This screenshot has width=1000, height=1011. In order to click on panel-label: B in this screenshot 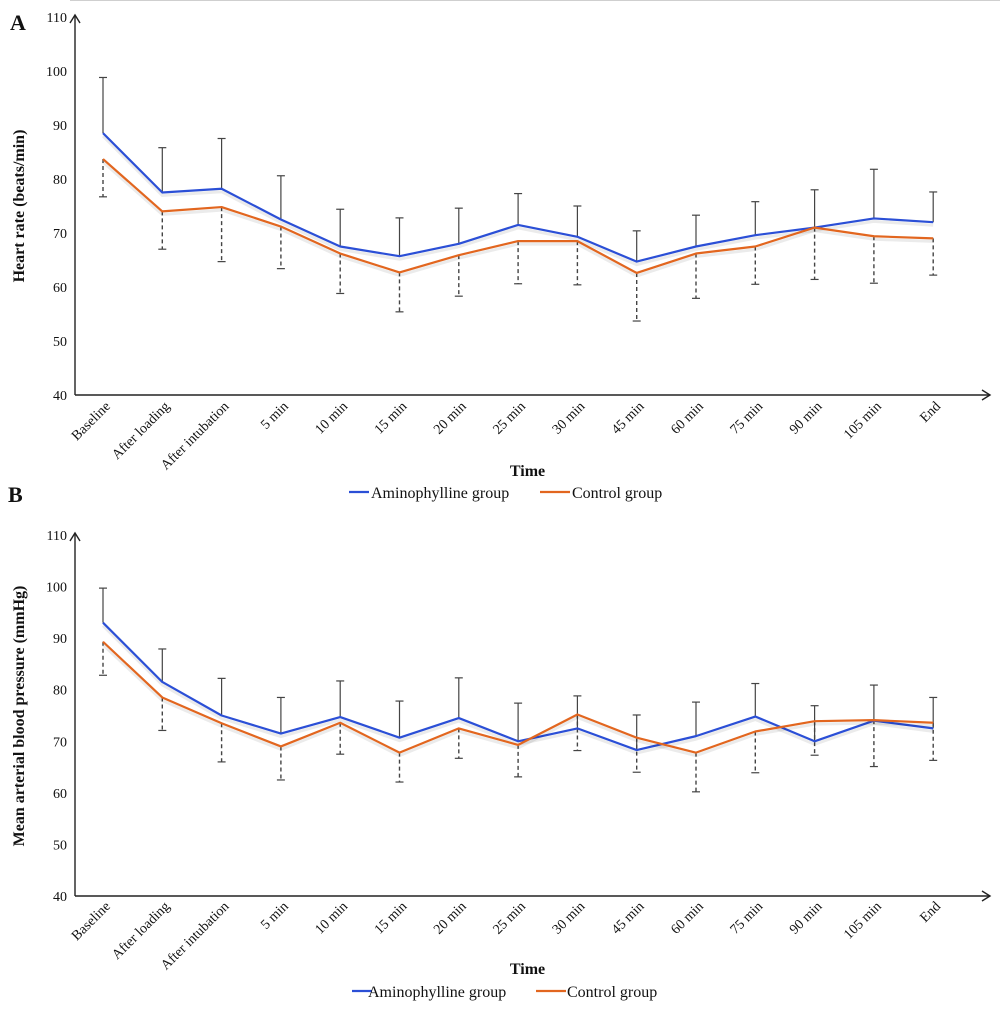, I will do `click(15, 494)`.